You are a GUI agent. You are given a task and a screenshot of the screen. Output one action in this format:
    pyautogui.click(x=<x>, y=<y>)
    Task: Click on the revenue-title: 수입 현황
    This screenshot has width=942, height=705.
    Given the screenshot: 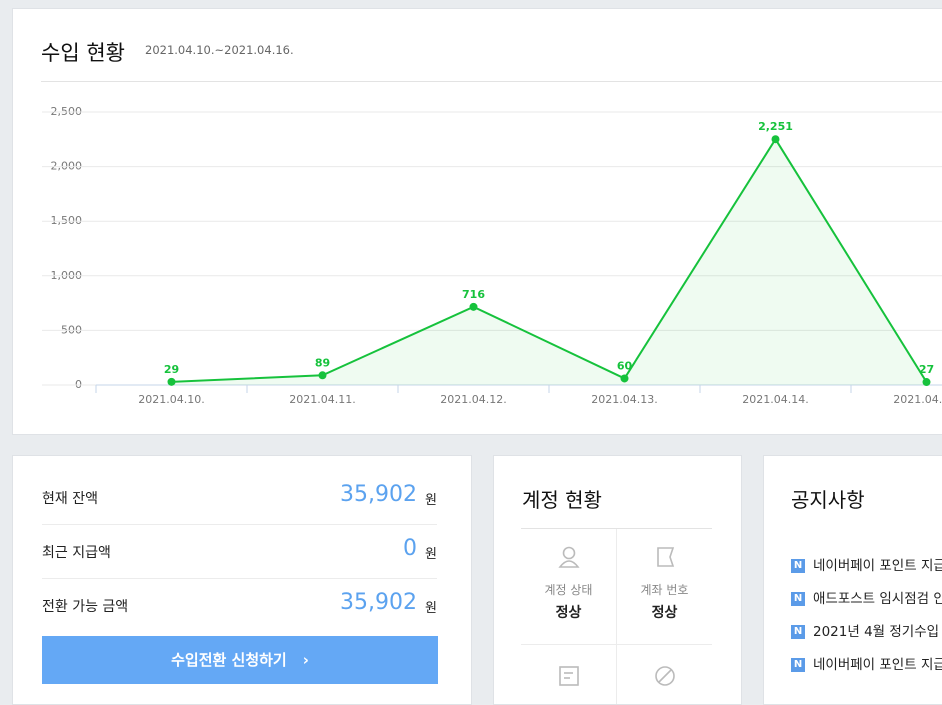 What is the action you would take?
    pyautogui.click(x=83, y=53)
    